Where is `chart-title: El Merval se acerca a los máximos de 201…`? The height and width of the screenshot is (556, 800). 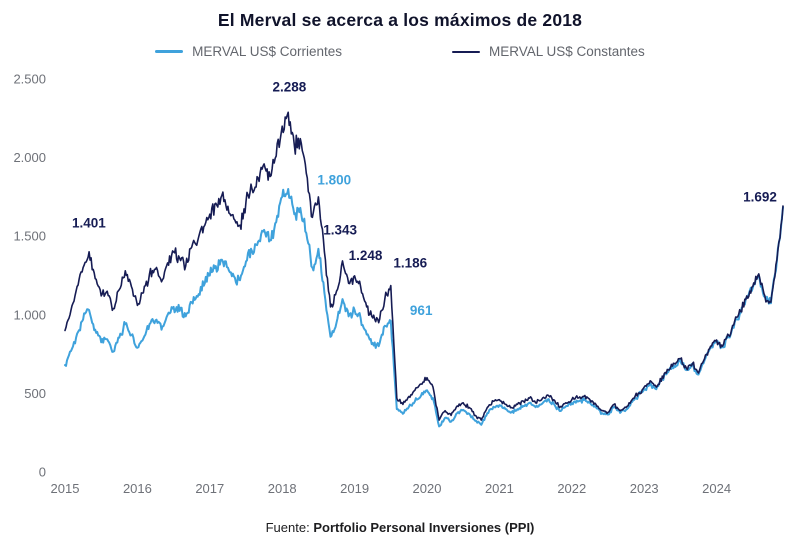
chart-title: El Merval se acerca a los máximos de 201… is located at coordinates (400, 20).